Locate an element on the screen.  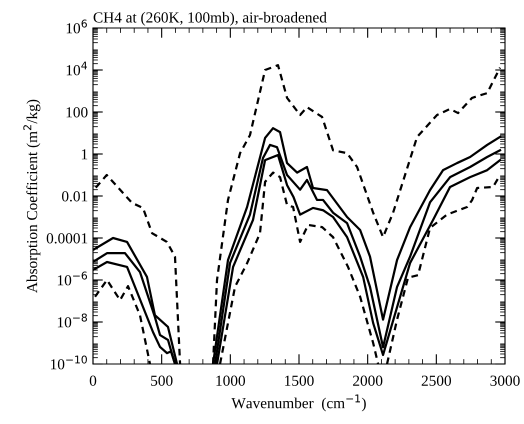
y-tick-label: 10$^{−6}$ is located at coordinates (73, 279).